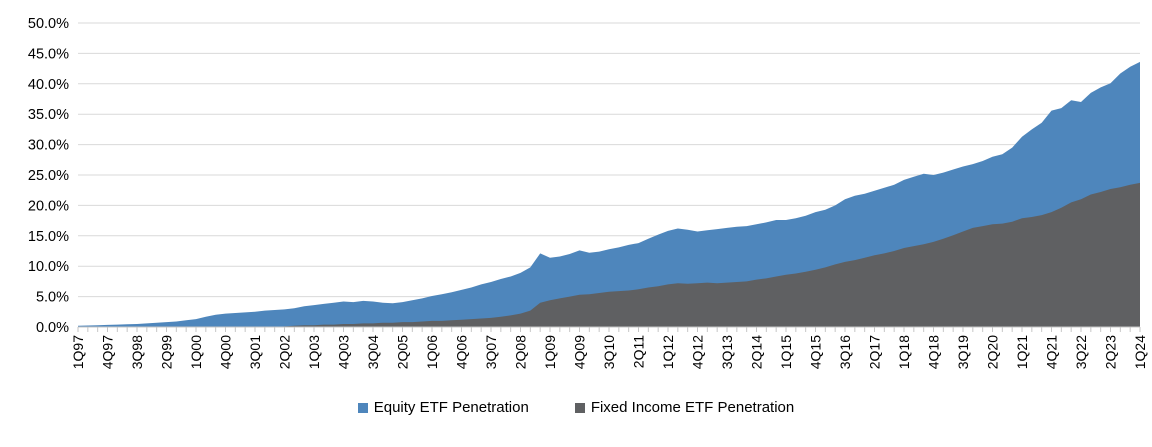 This screenshot has width=1152, height=447. Describe the element at coordinates (692, 407) in the screenshot. I see `fixed-income-series-label: Fixed Income ETF Penetration` at that location.